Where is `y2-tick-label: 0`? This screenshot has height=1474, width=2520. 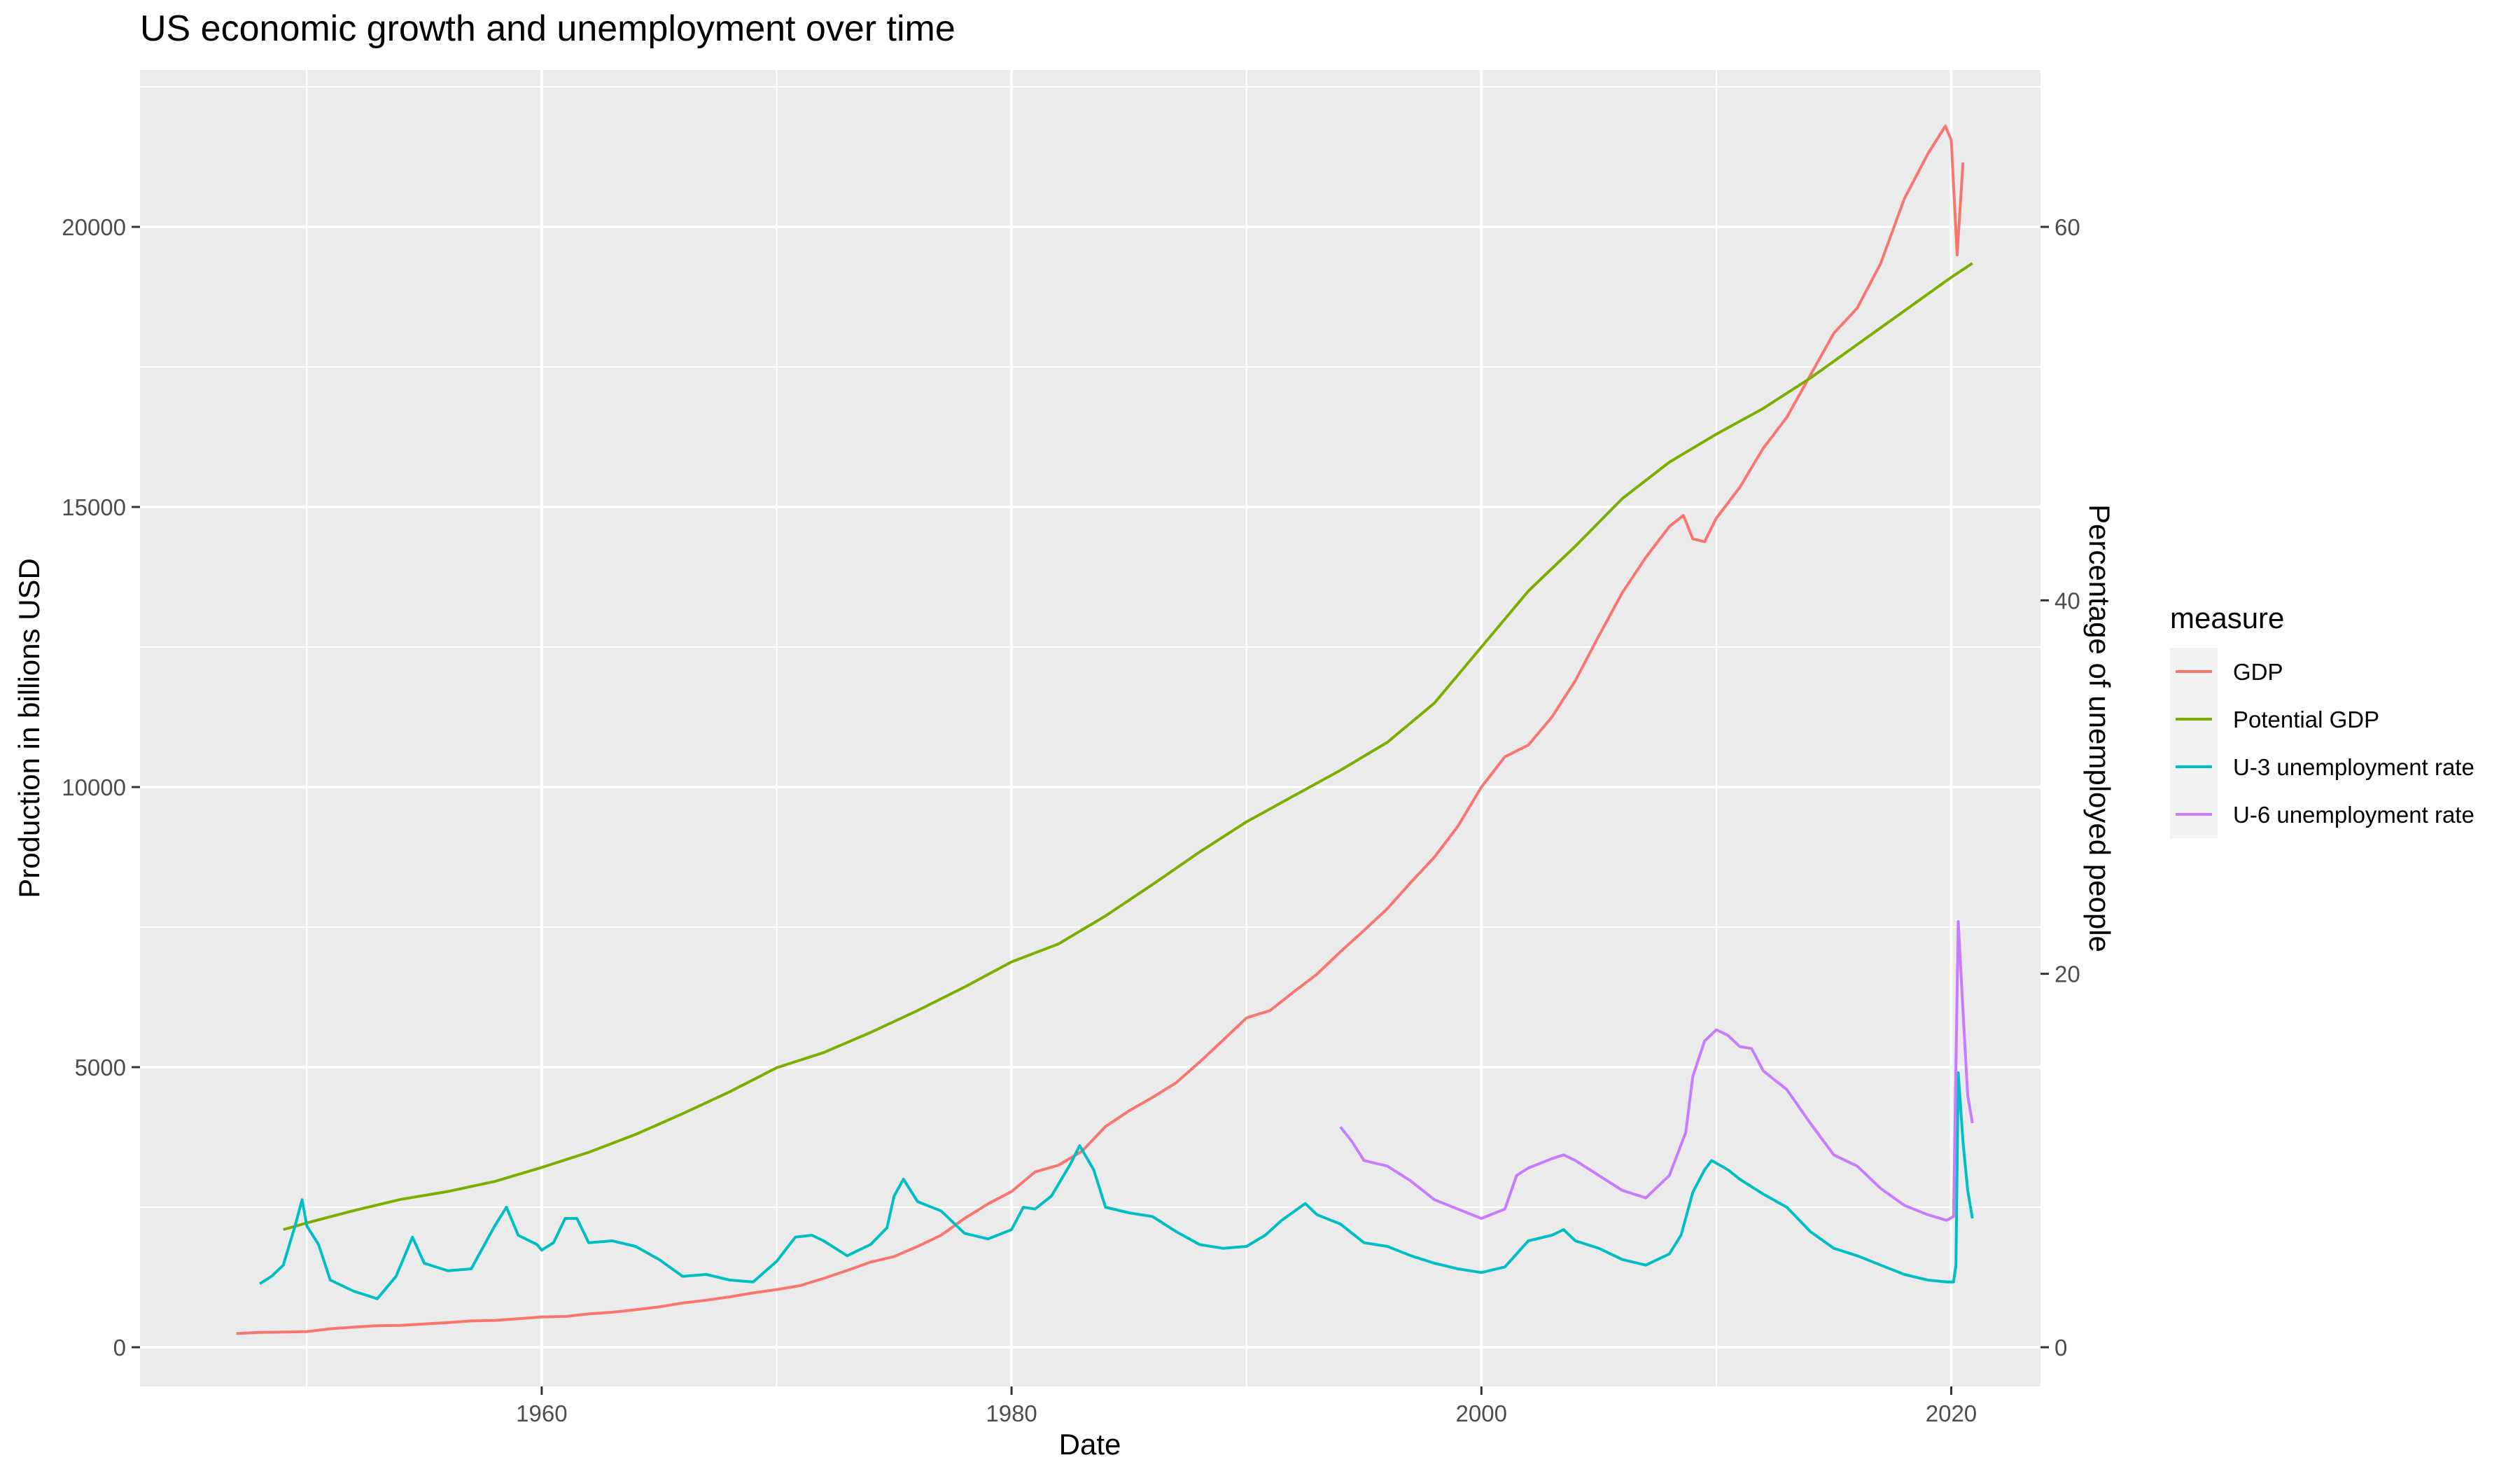
y2-tick-label: 0 is located at coordinates (2060, 1348).